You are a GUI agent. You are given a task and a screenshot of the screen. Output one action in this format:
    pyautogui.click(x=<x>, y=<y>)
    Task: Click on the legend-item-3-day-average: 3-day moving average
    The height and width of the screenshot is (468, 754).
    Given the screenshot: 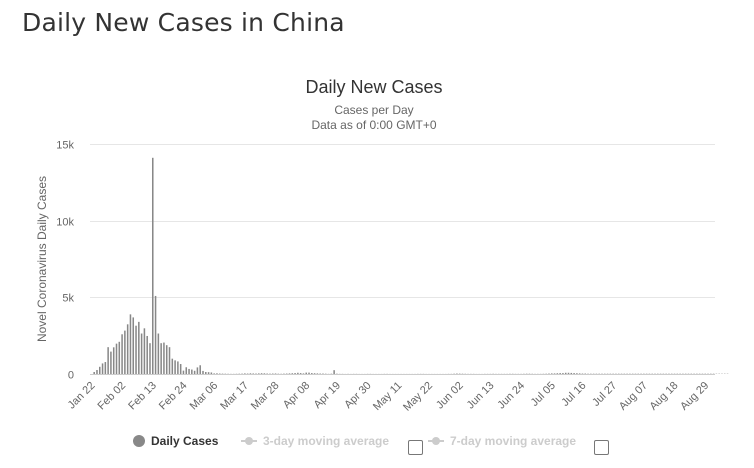 What is the action you would take?
    pyautogui.click(x=315, y=441)
    